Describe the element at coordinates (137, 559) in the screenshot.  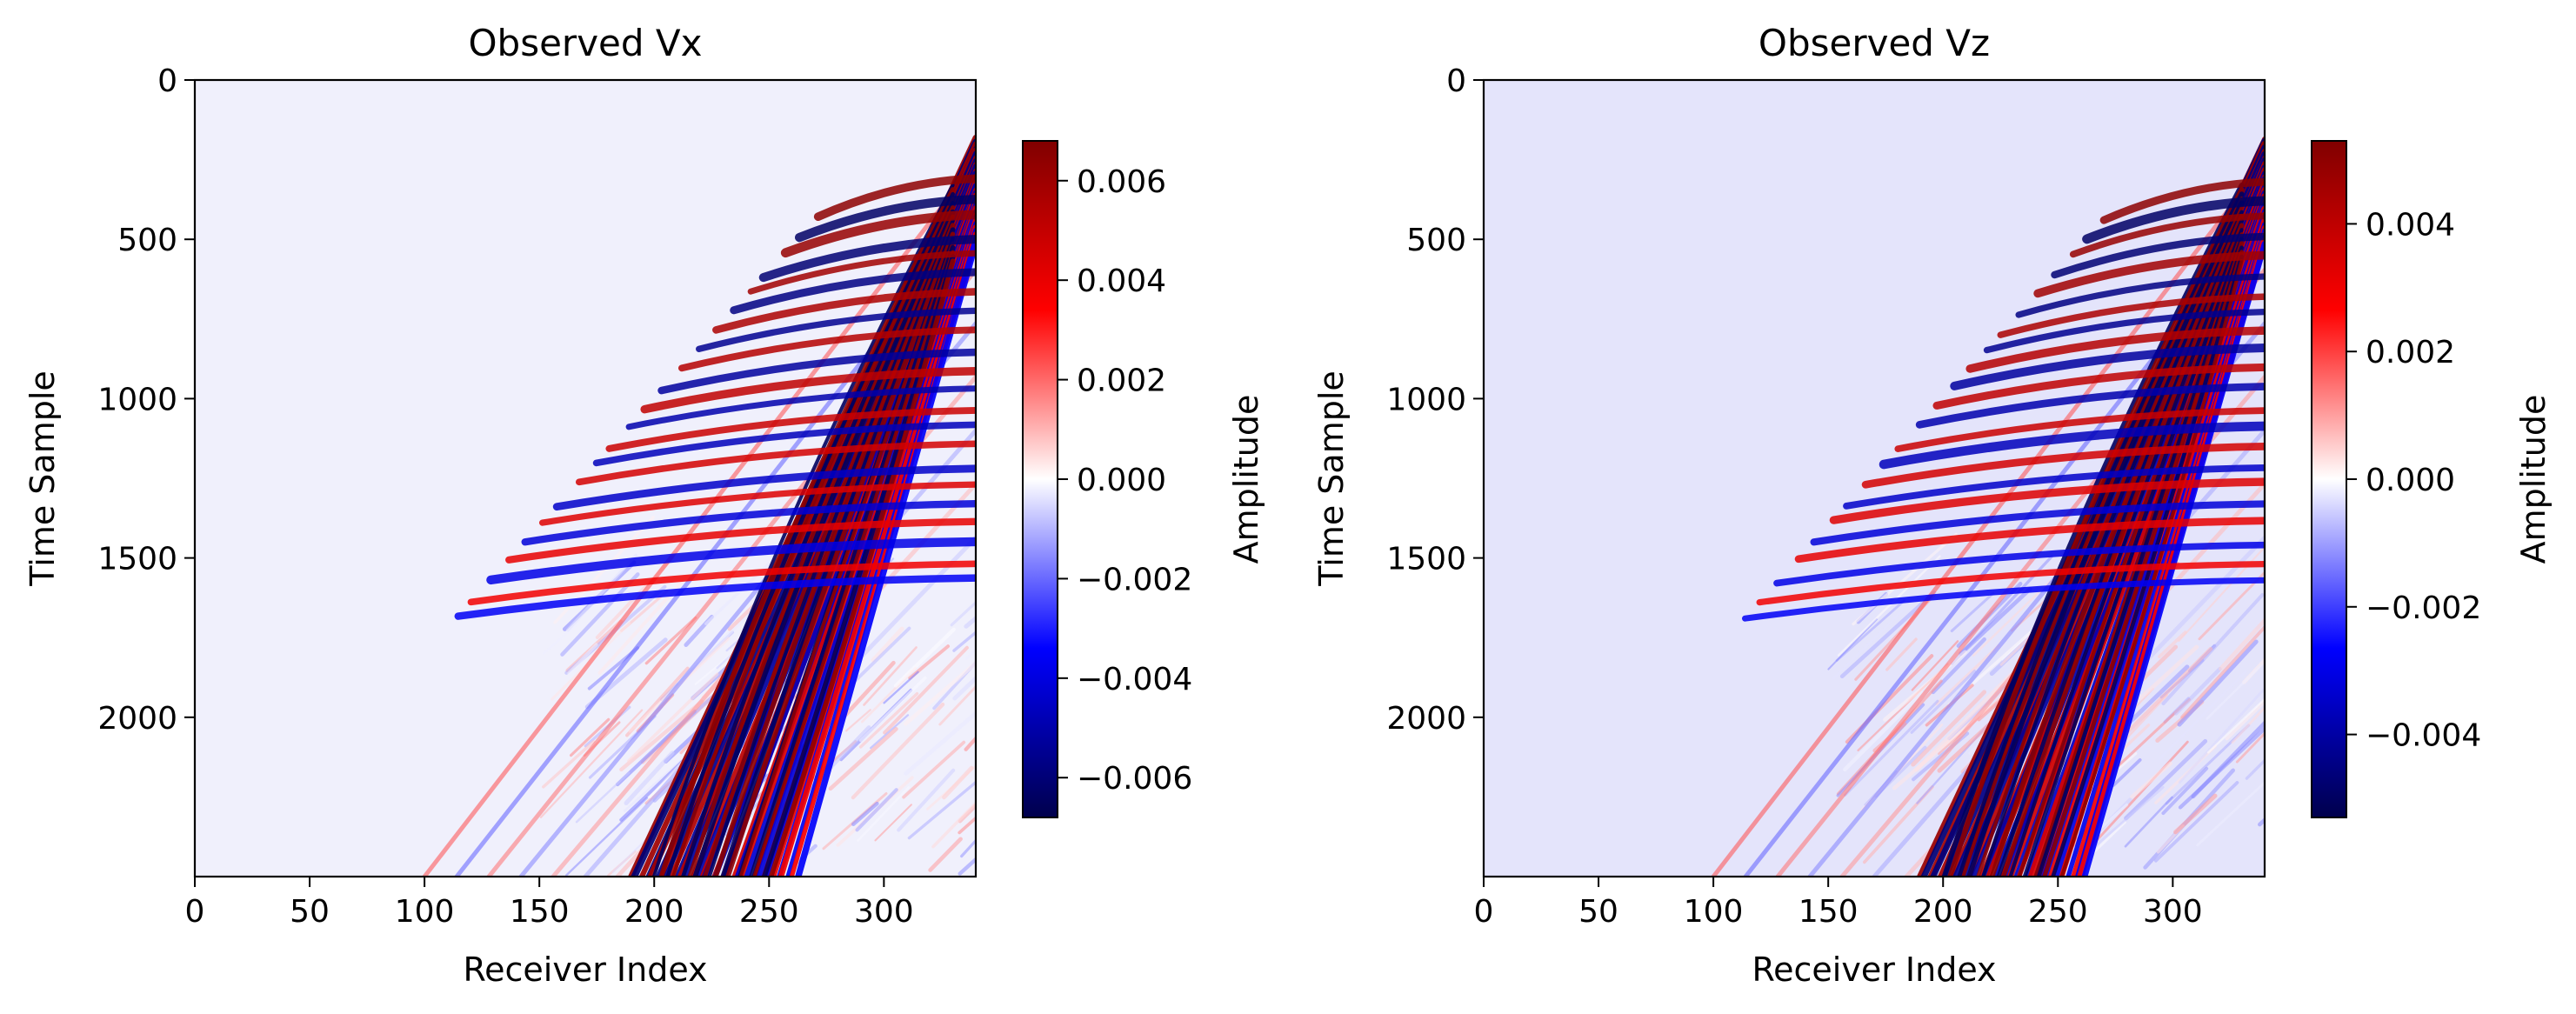
I see `y-tick-label: 1500` at that location.